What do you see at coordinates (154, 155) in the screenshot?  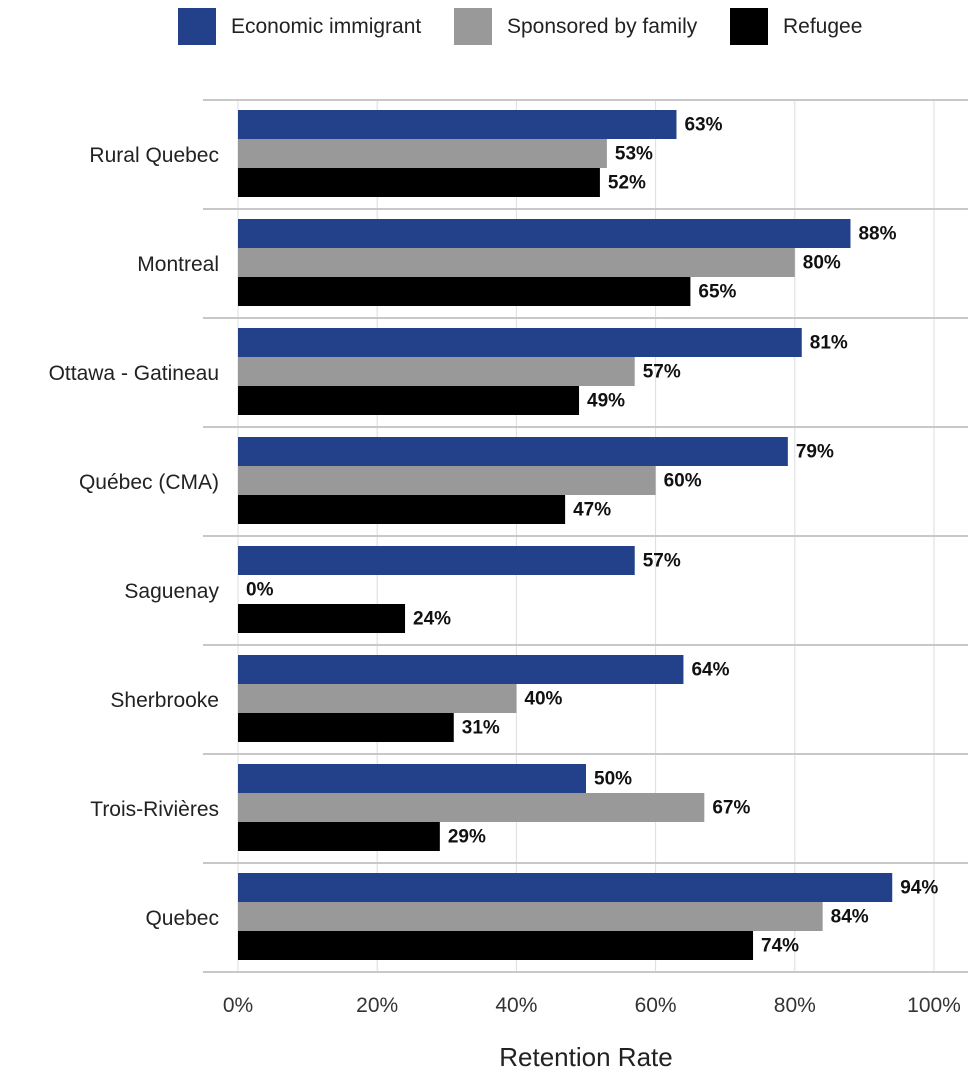 I see `category-label-rural-quebec: Rural Quebec` at bounding box center [154, 155].